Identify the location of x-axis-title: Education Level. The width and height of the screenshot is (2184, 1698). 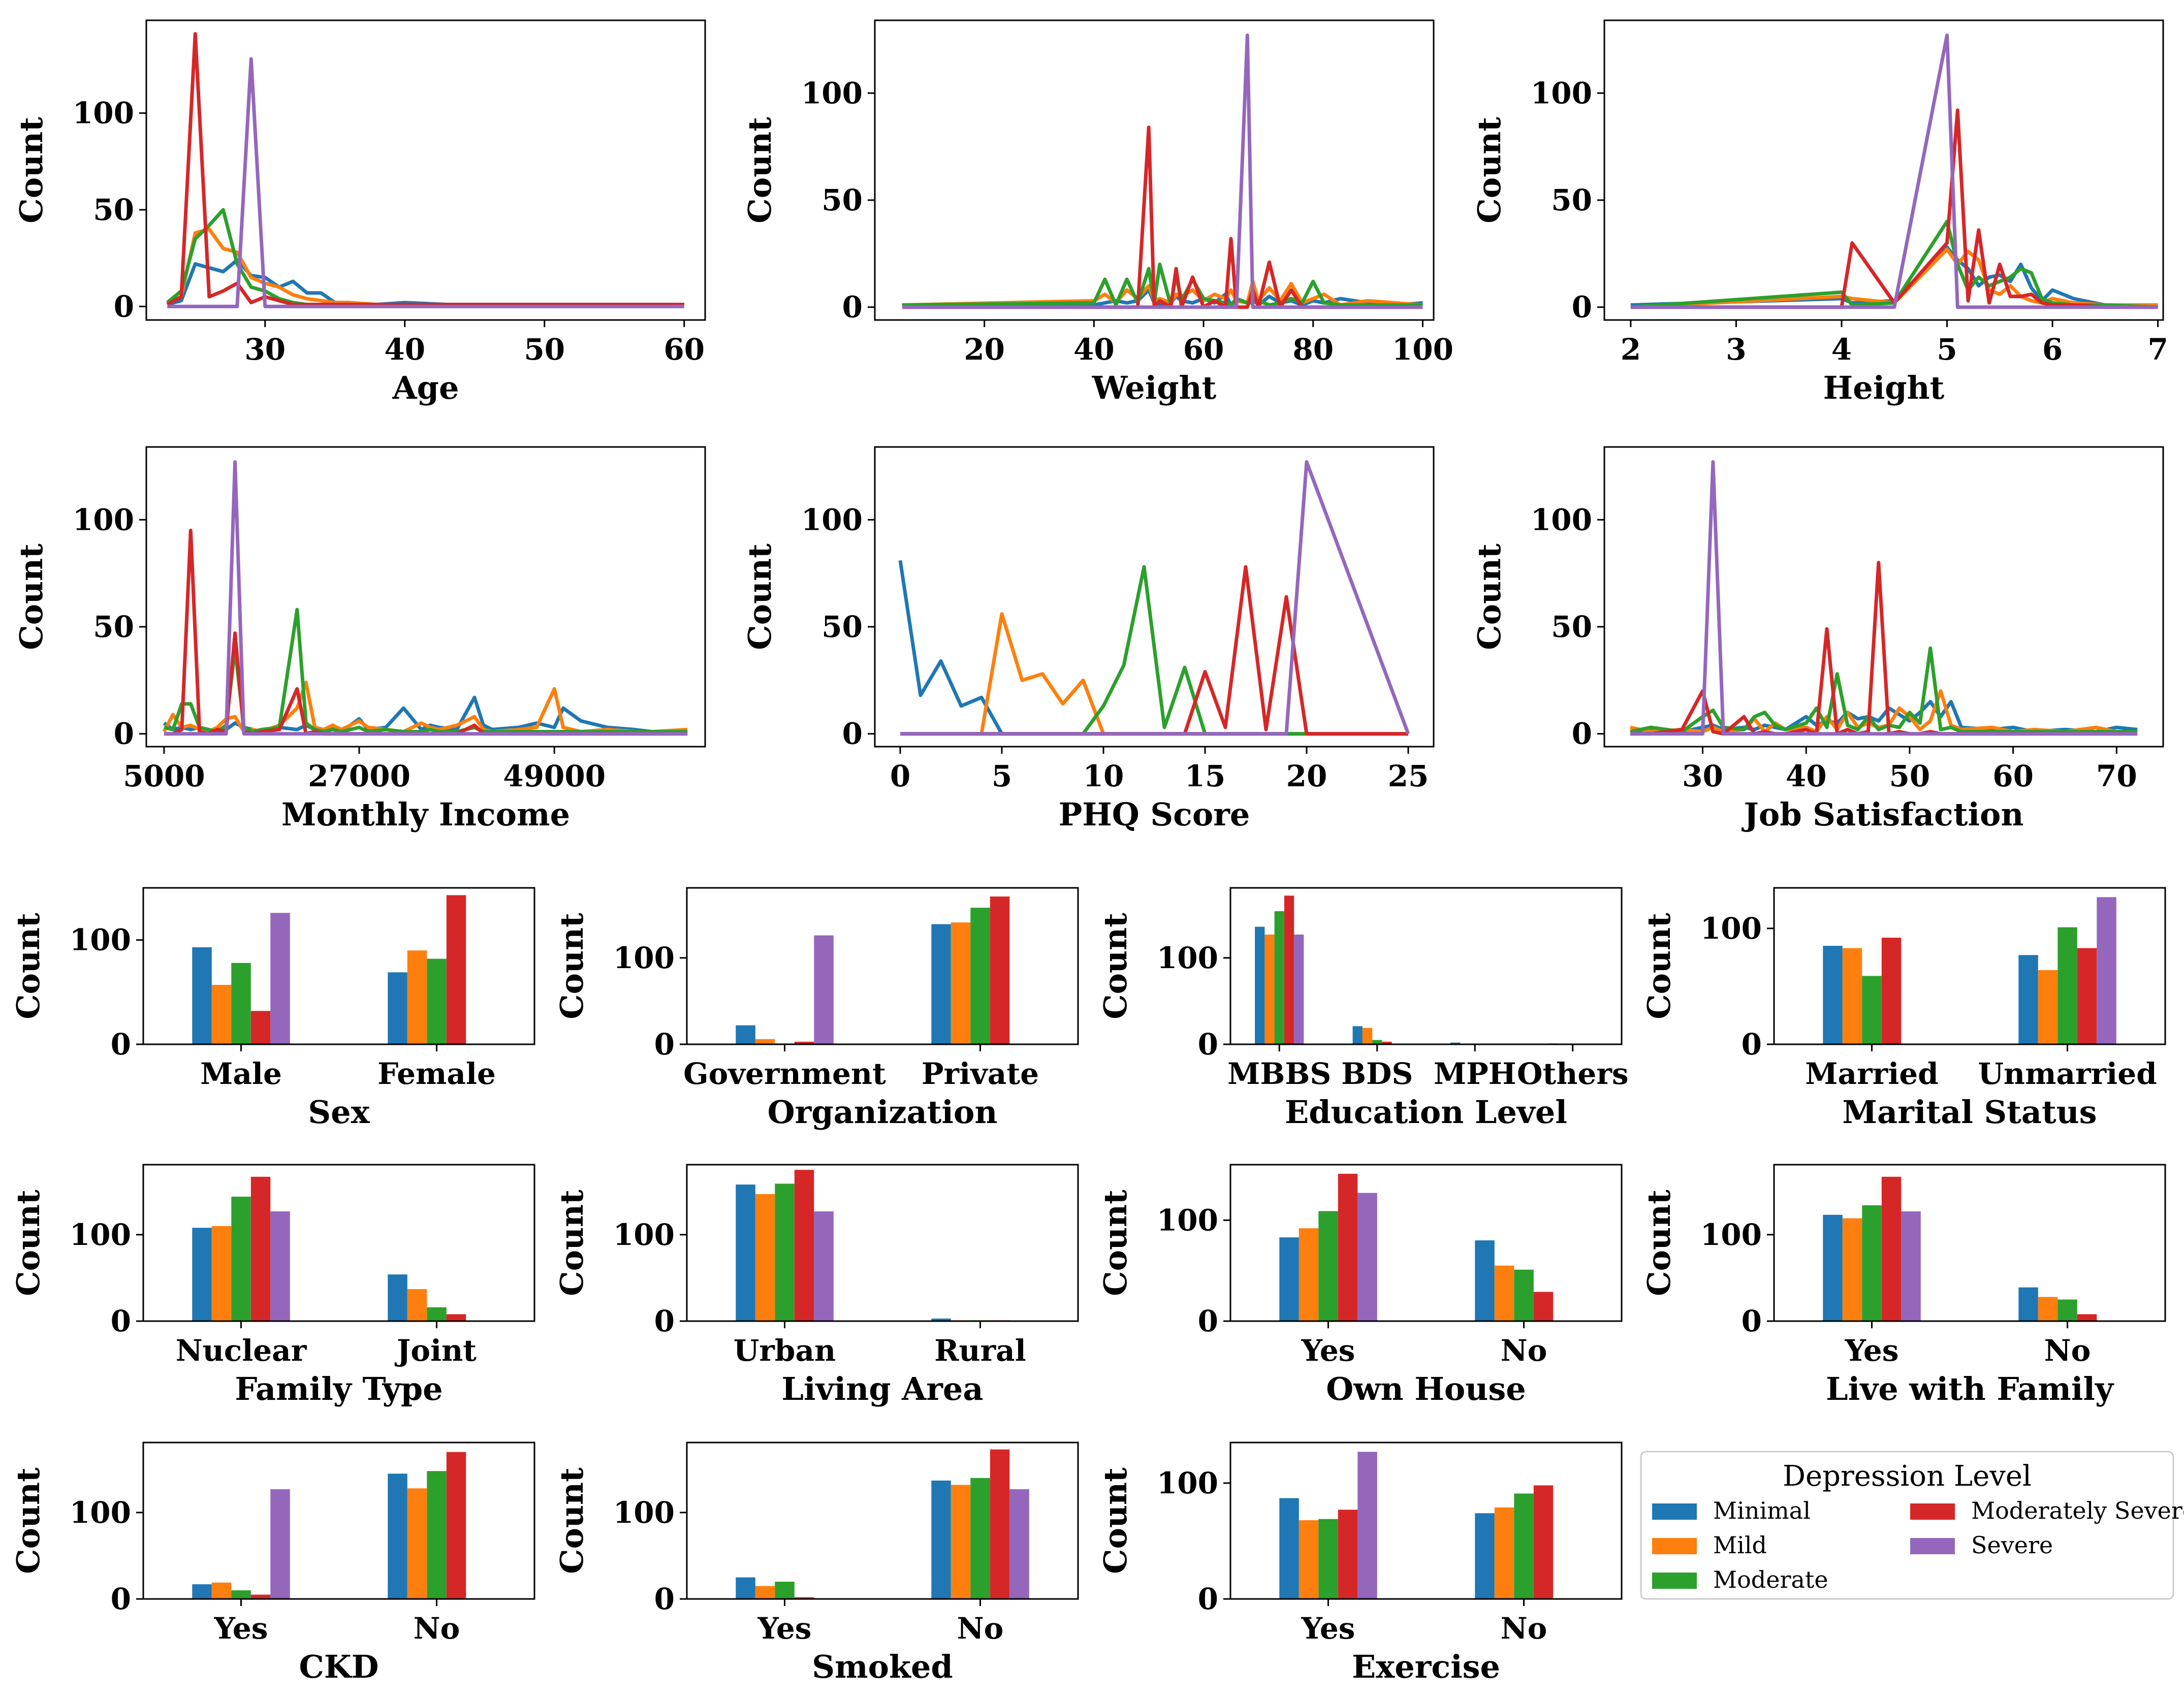
(1426, 1112).